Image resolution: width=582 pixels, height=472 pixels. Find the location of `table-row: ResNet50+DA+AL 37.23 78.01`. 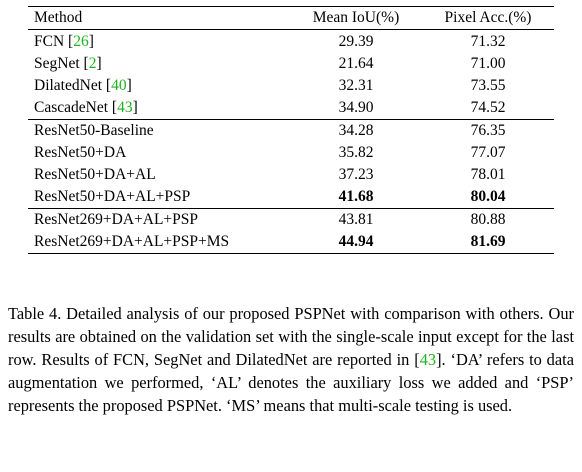

table-row: ResNet50+DA+AL 37.23 78.01 is located at coordinates (291, 175).